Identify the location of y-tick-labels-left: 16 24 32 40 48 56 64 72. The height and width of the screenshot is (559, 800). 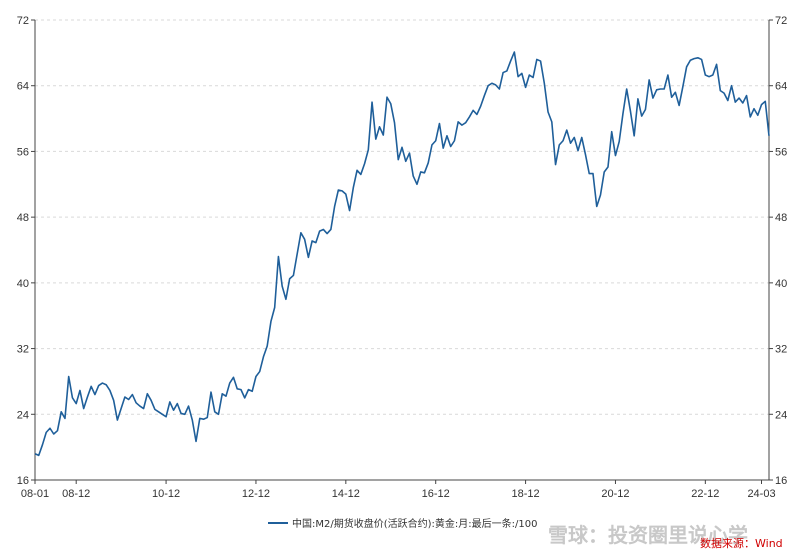
(23, 251).